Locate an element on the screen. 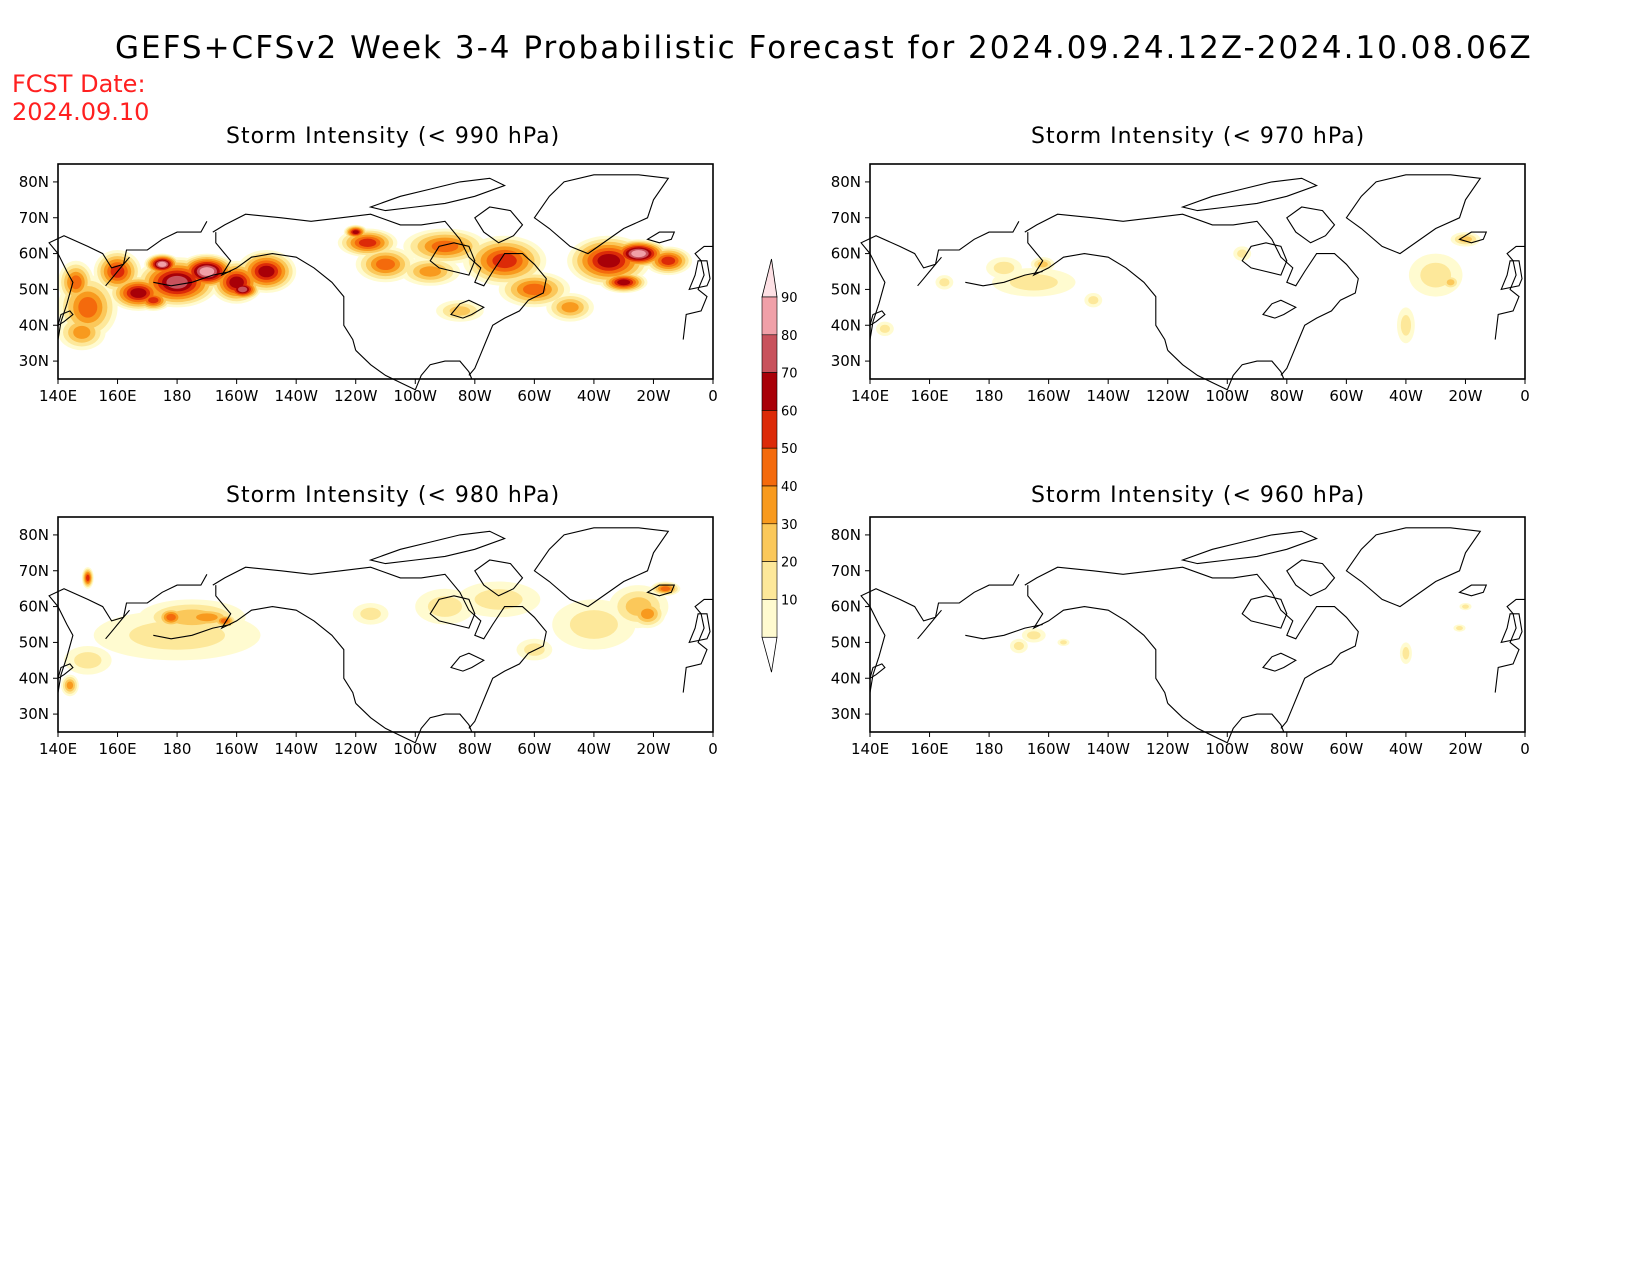  lat-tick-label: 40N is located at coordinates (34, 325).